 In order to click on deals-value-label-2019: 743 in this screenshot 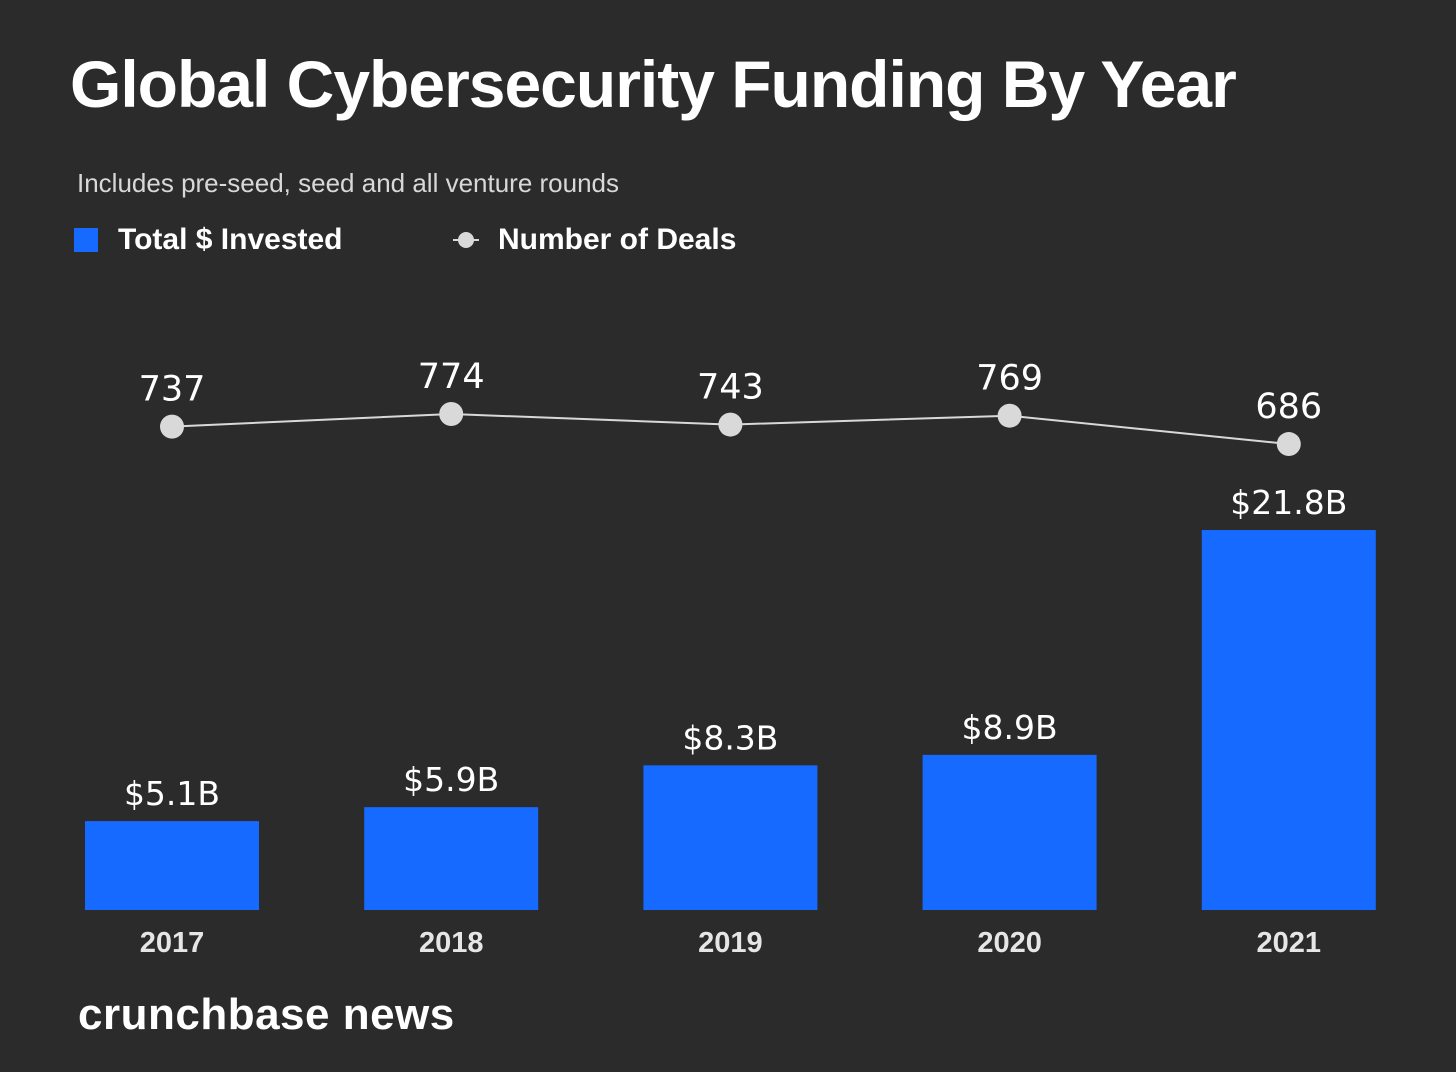, I will do `click(730, 388)`.